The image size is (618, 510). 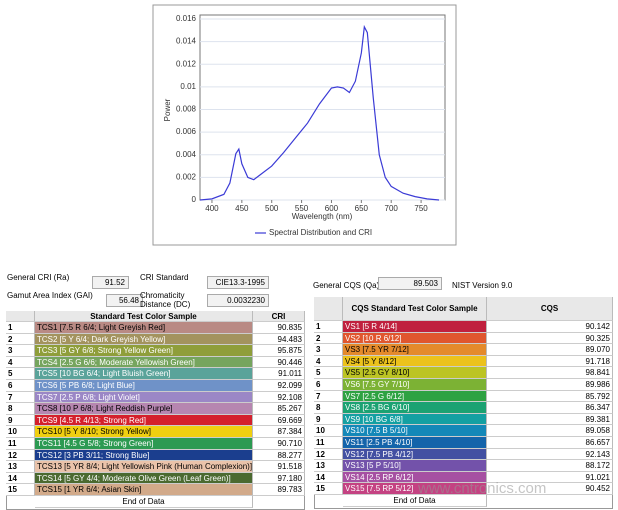 I want to click on y-tick-label: 0.016, so click(x=186, y=18).